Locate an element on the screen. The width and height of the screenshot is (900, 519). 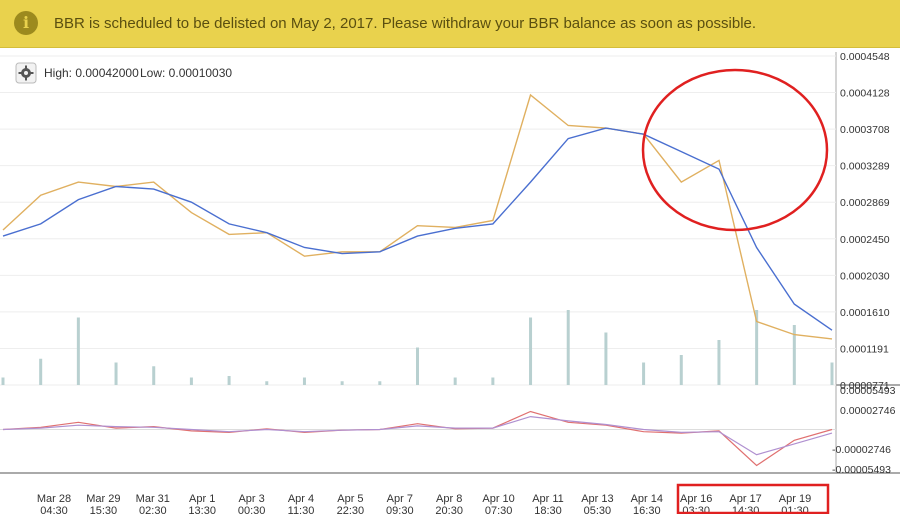
x-tick-time: 00:30 is located at coordinates (252, 509).